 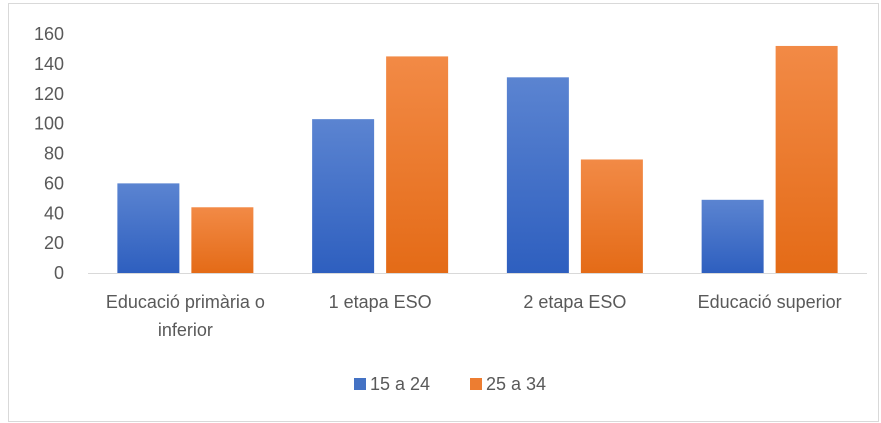 I want to click on legend-label: 25 a 34, so click(x=516, y=384).